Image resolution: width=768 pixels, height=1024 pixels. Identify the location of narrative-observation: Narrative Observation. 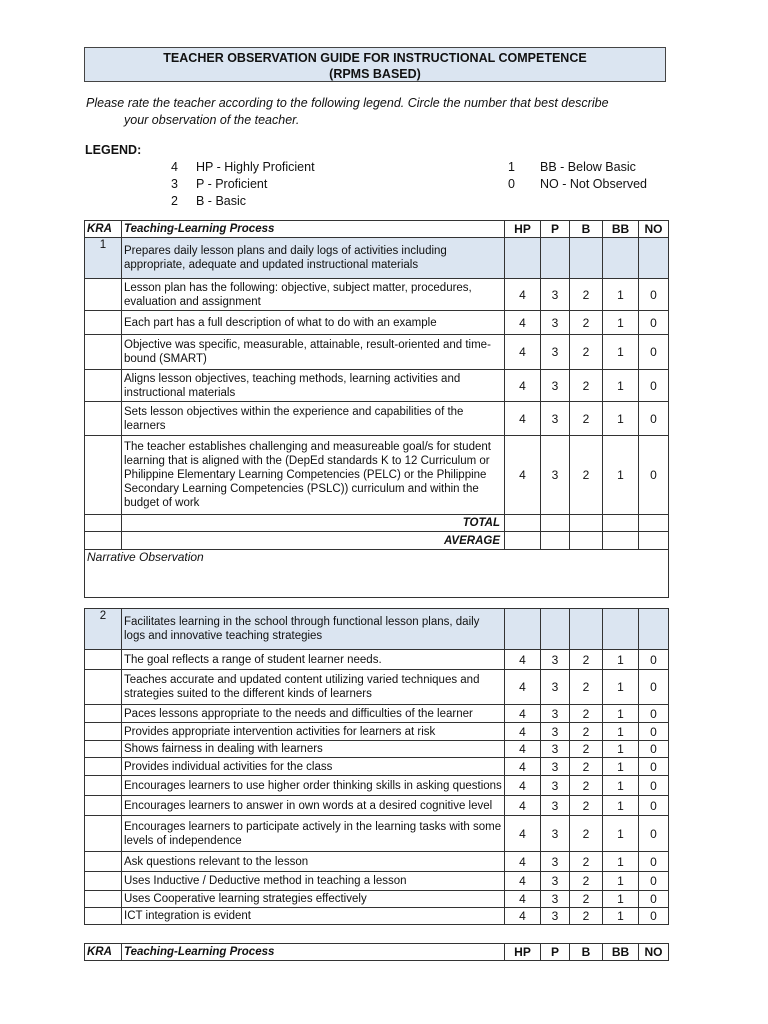
(376, 573).